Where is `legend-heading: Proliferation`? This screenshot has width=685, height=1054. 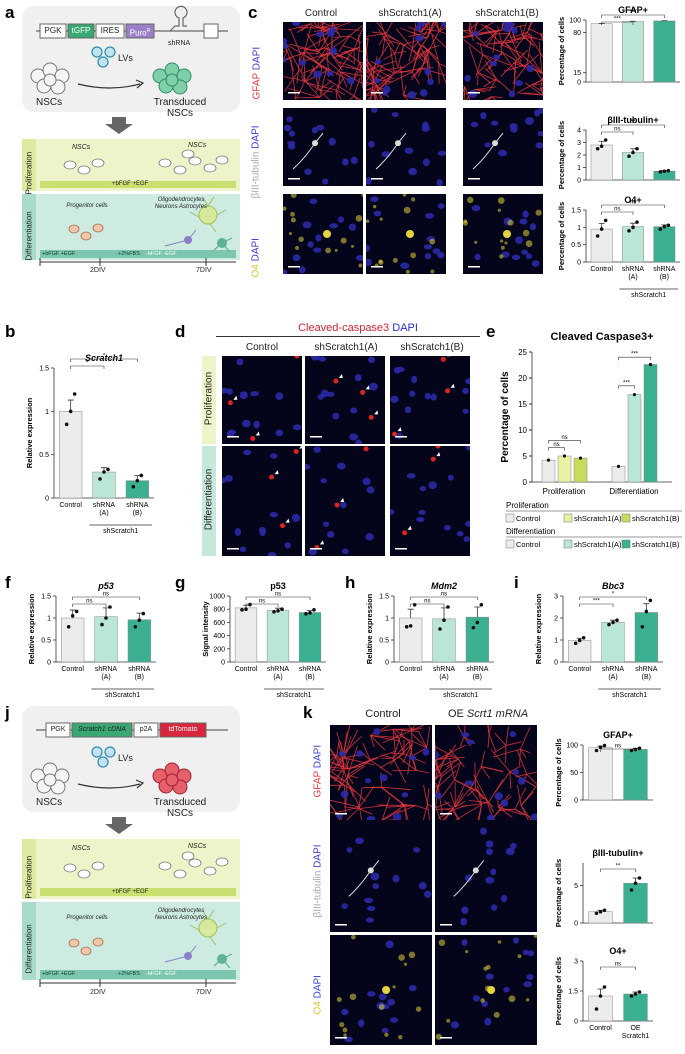 legend-heading: Proliferation is located at coordinates (527, 505).